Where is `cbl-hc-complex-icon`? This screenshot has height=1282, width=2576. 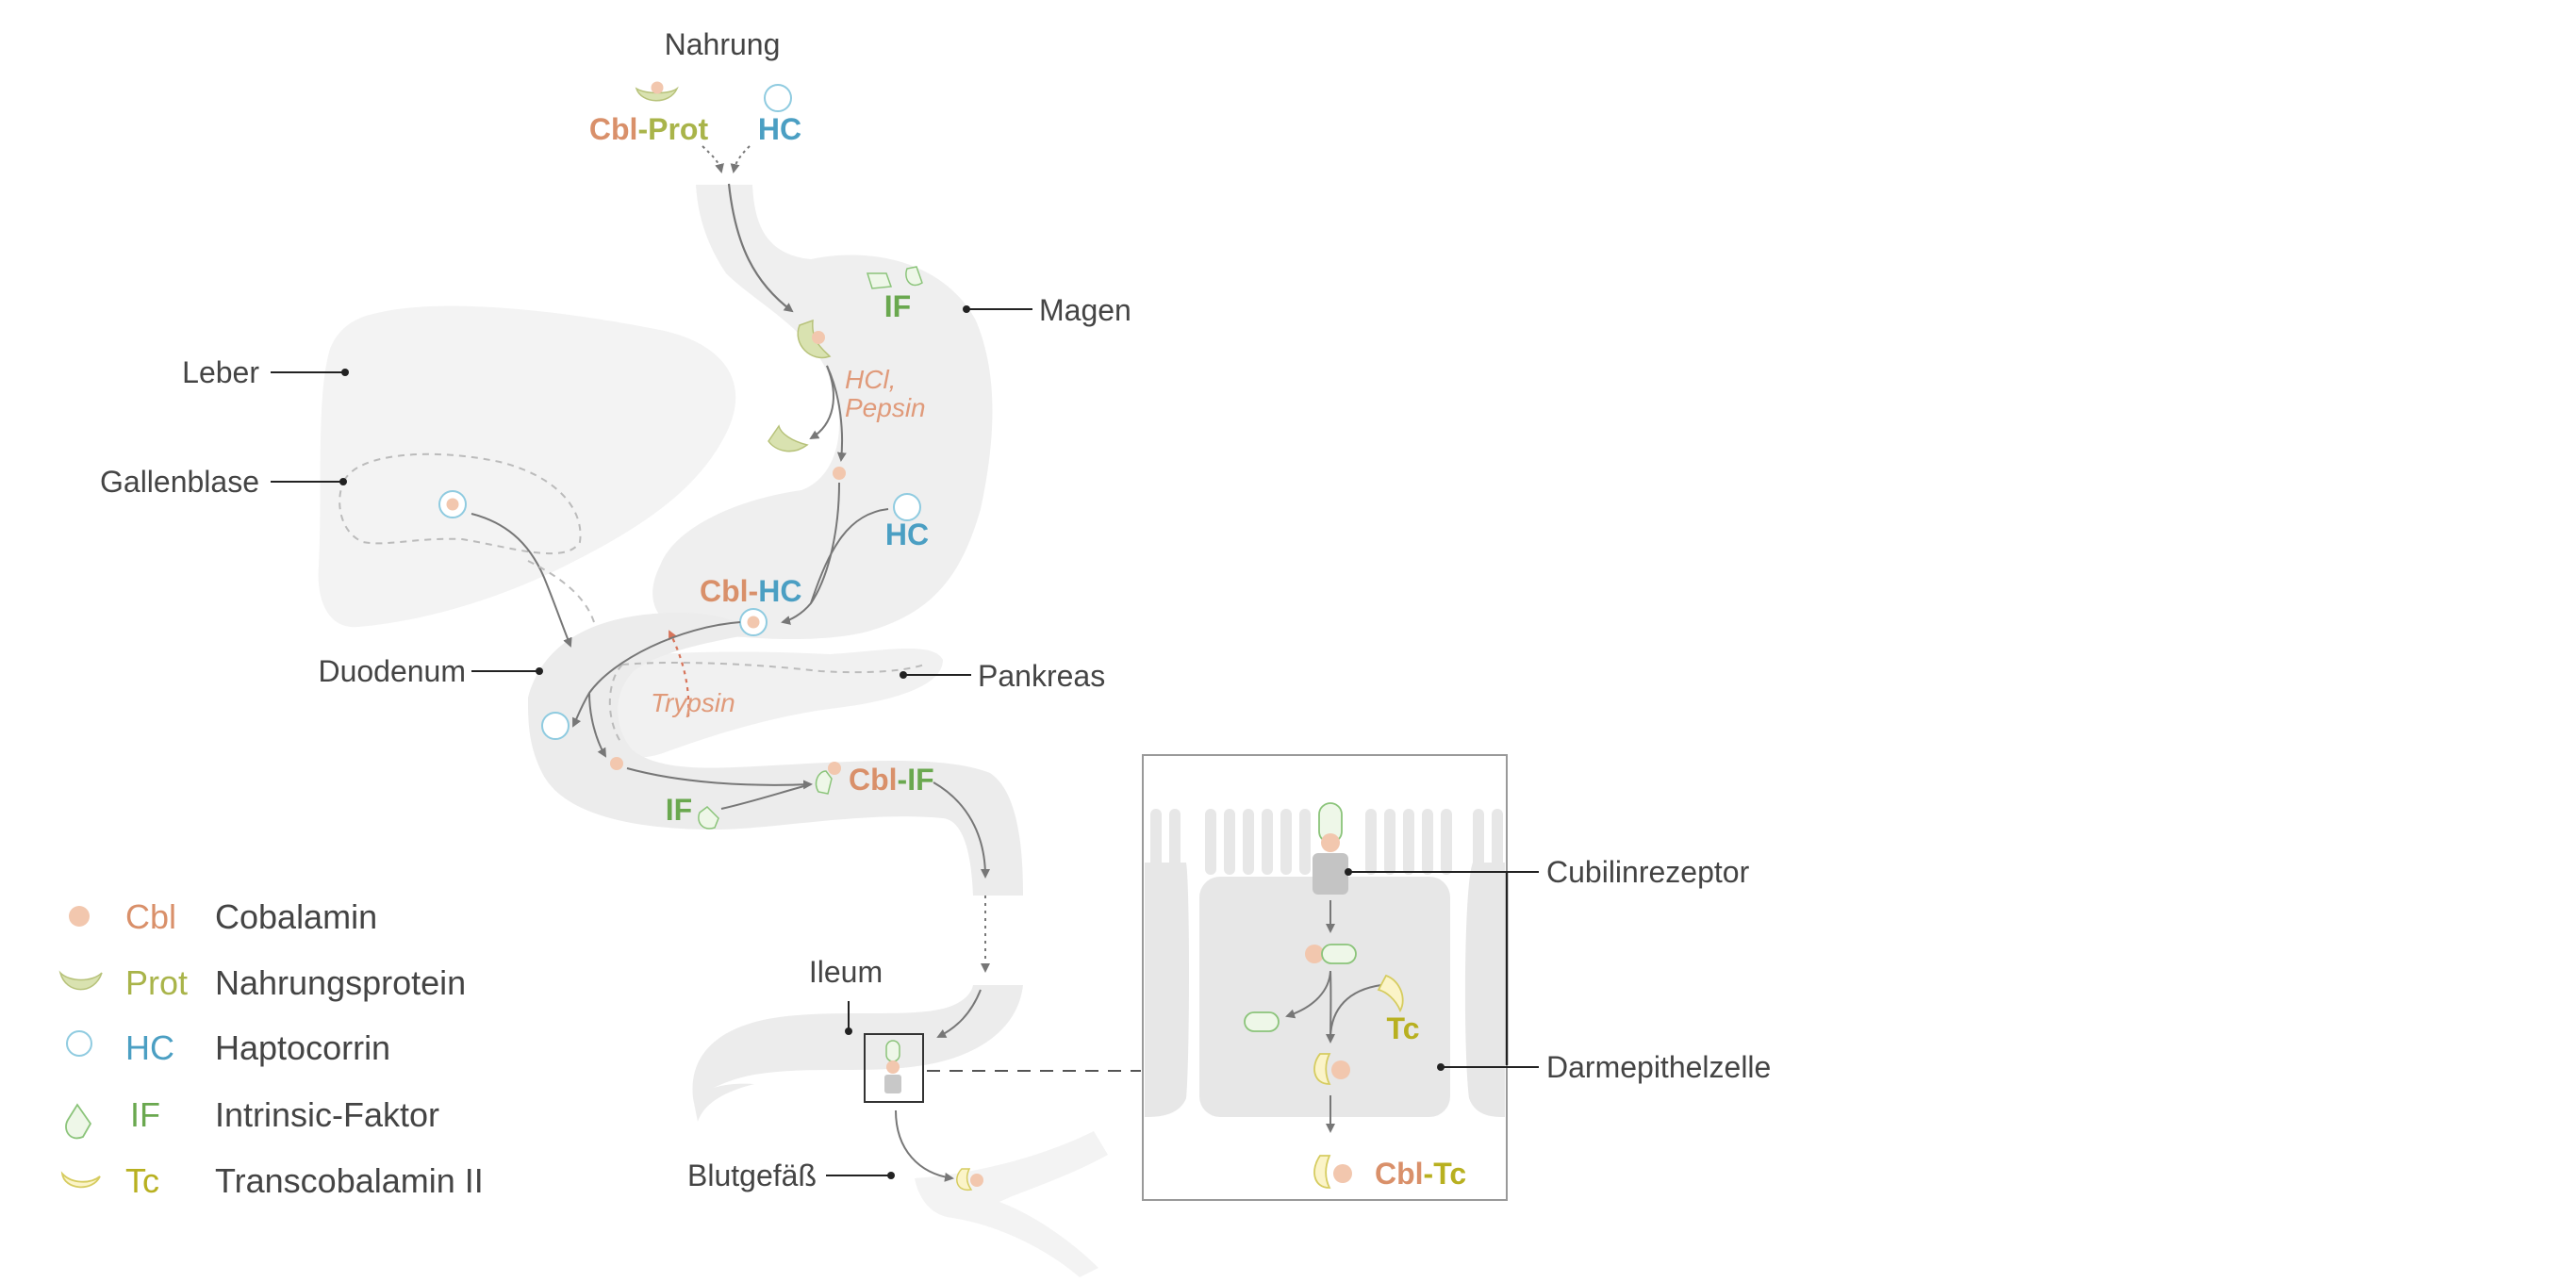
cbl-hc-complex-icon is located at coordinates (753, 622).